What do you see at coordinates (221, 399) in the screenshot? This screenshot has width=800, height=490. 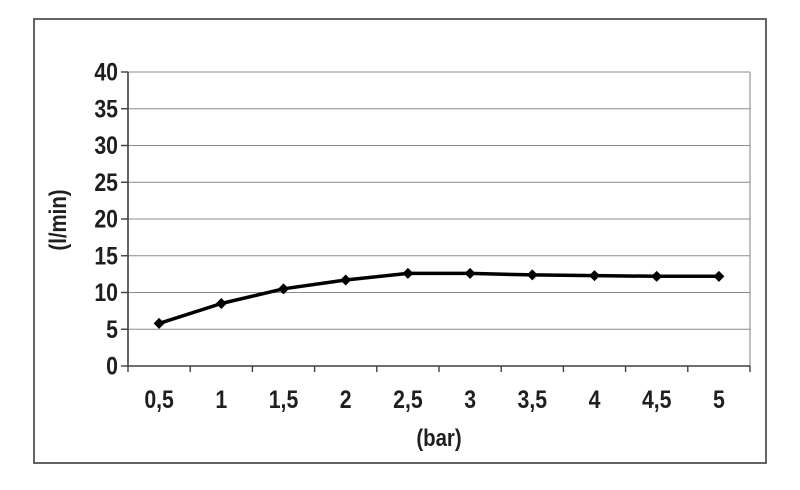 I see `x-tick-label: 1` at bounding box center [221, 399].